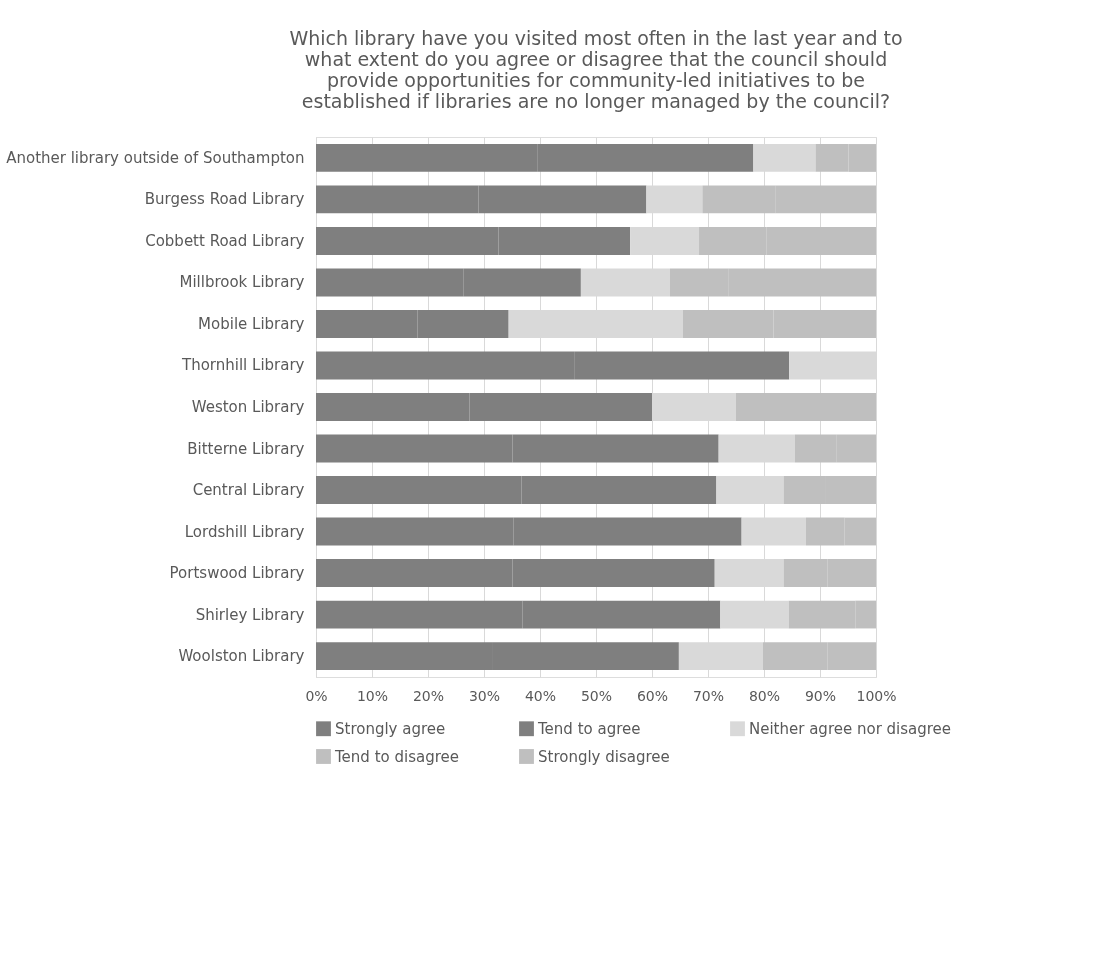 The image size is (1103, 969). What do you see at coordinates (248, 490) in the screenshot?
I see `y-tick-label: Central Library` at bounding box center [248, 490].